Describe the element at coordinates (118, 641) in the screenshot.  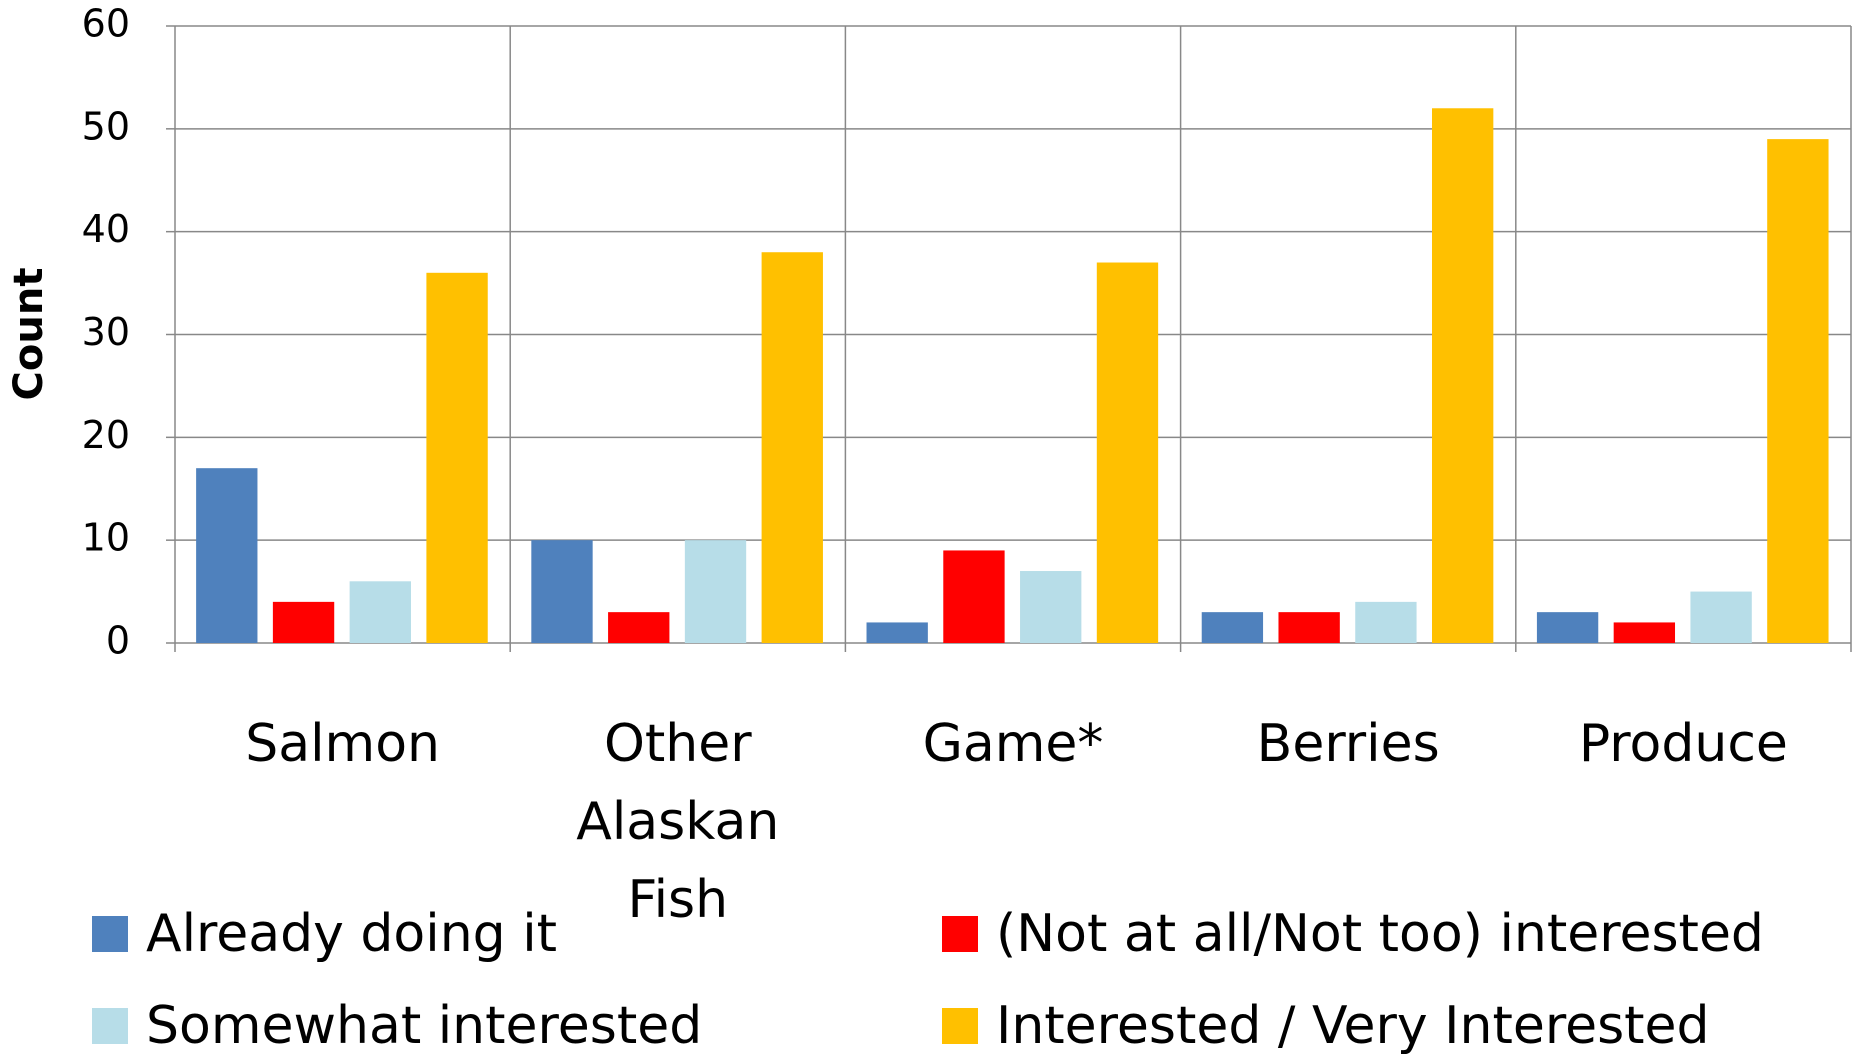
I see `y-tick-label: 0` at that location.